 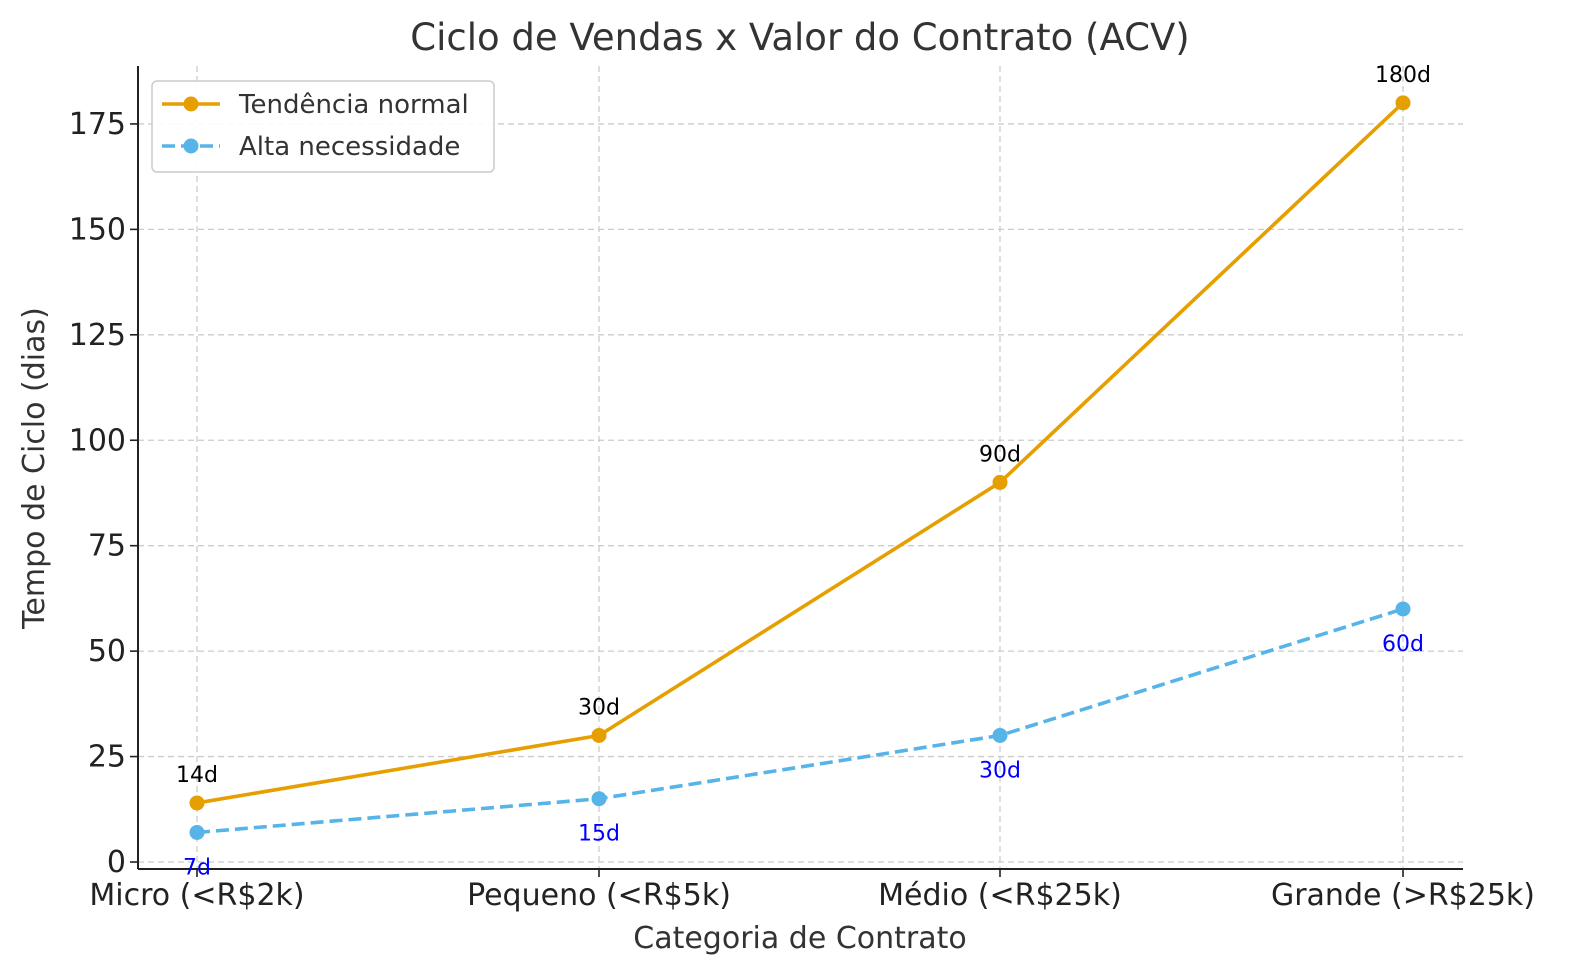 What do you see at coordinates (1403, 895) in the screenshot?
I see `x-tick-label: Grande (>R$25k)` at bounding box center [1403, 895].